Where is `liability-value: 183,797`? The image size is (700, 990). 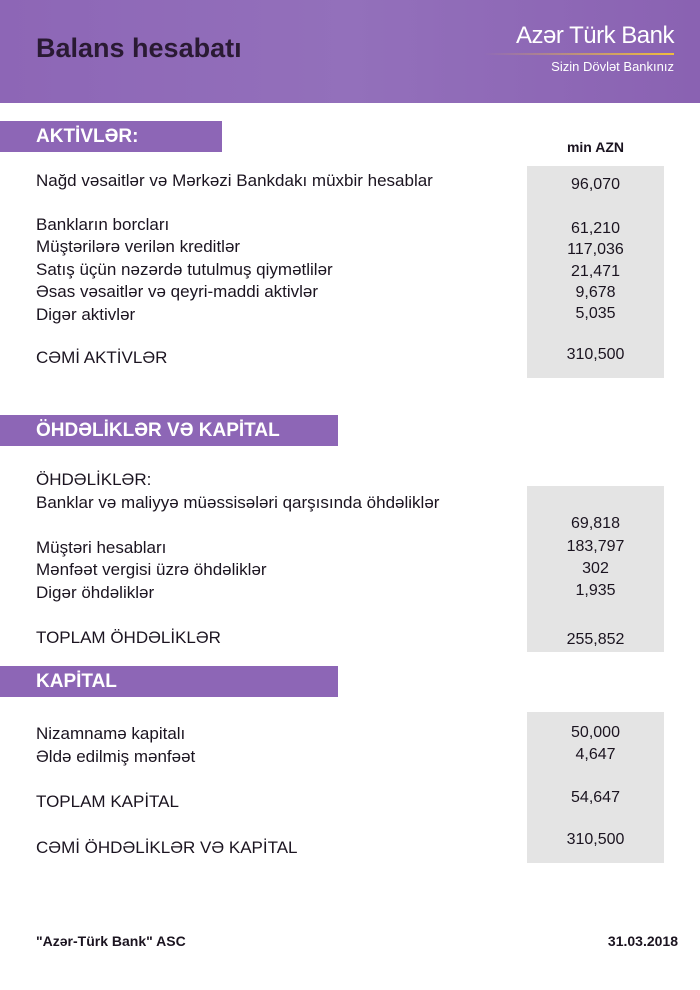
liability-value: 183,797 is located at coordinates (595, 546).